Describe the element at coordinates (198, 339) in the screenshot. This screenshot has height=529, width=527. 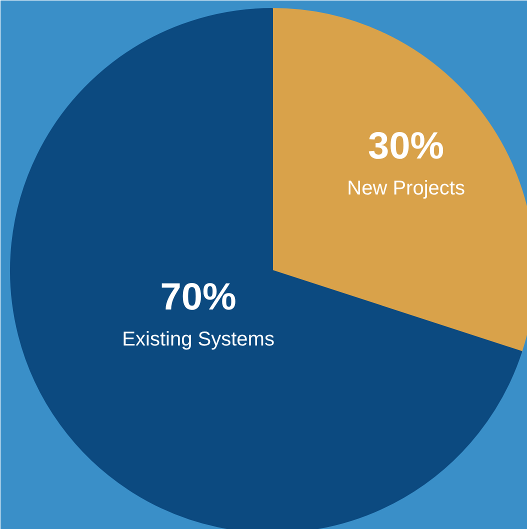
I see `slice-label: Existing Systems` at that location.